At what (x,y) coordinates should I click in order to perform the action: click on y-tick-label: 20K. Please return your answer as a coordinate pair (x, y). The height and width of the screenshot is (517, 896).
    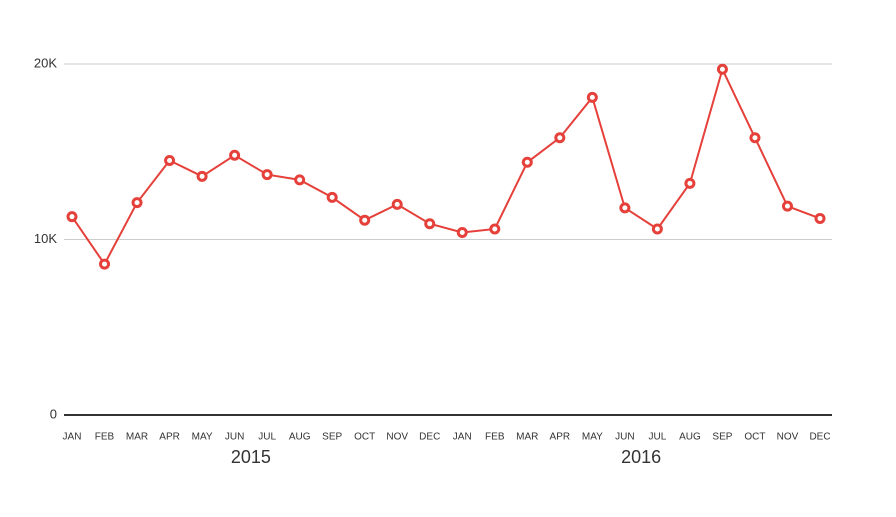
    Looking at the image, I should click on (45, 62).